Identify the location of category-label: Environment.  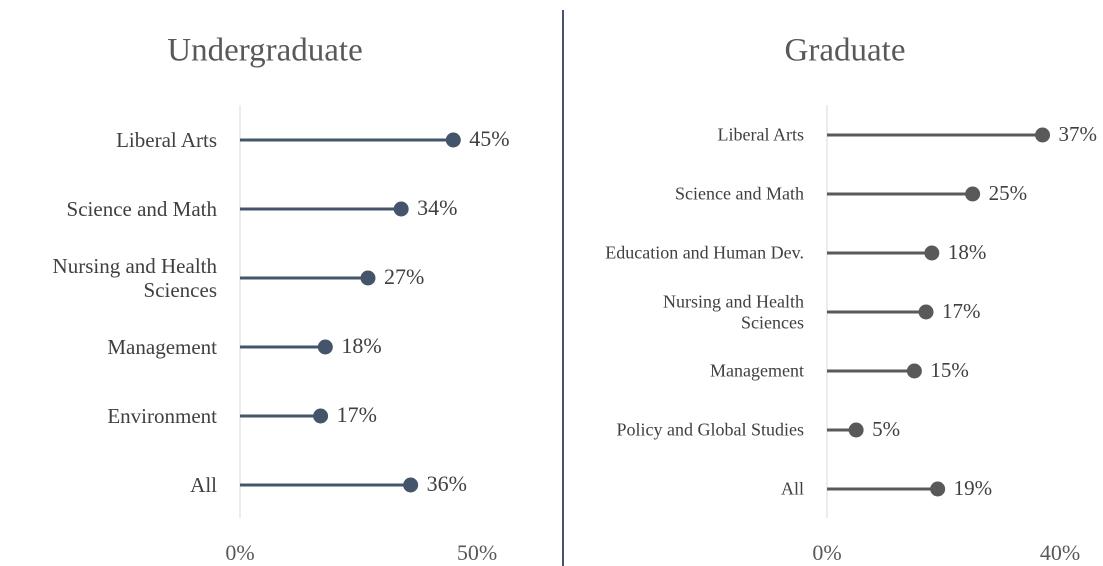
(162, 415).